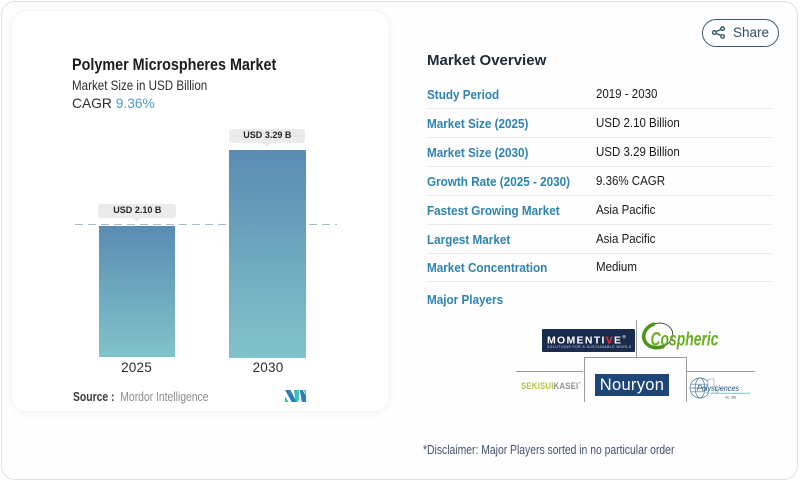 The image size is (800, 482). I want to click on svg-text: Cospheric, so click(685, 339).